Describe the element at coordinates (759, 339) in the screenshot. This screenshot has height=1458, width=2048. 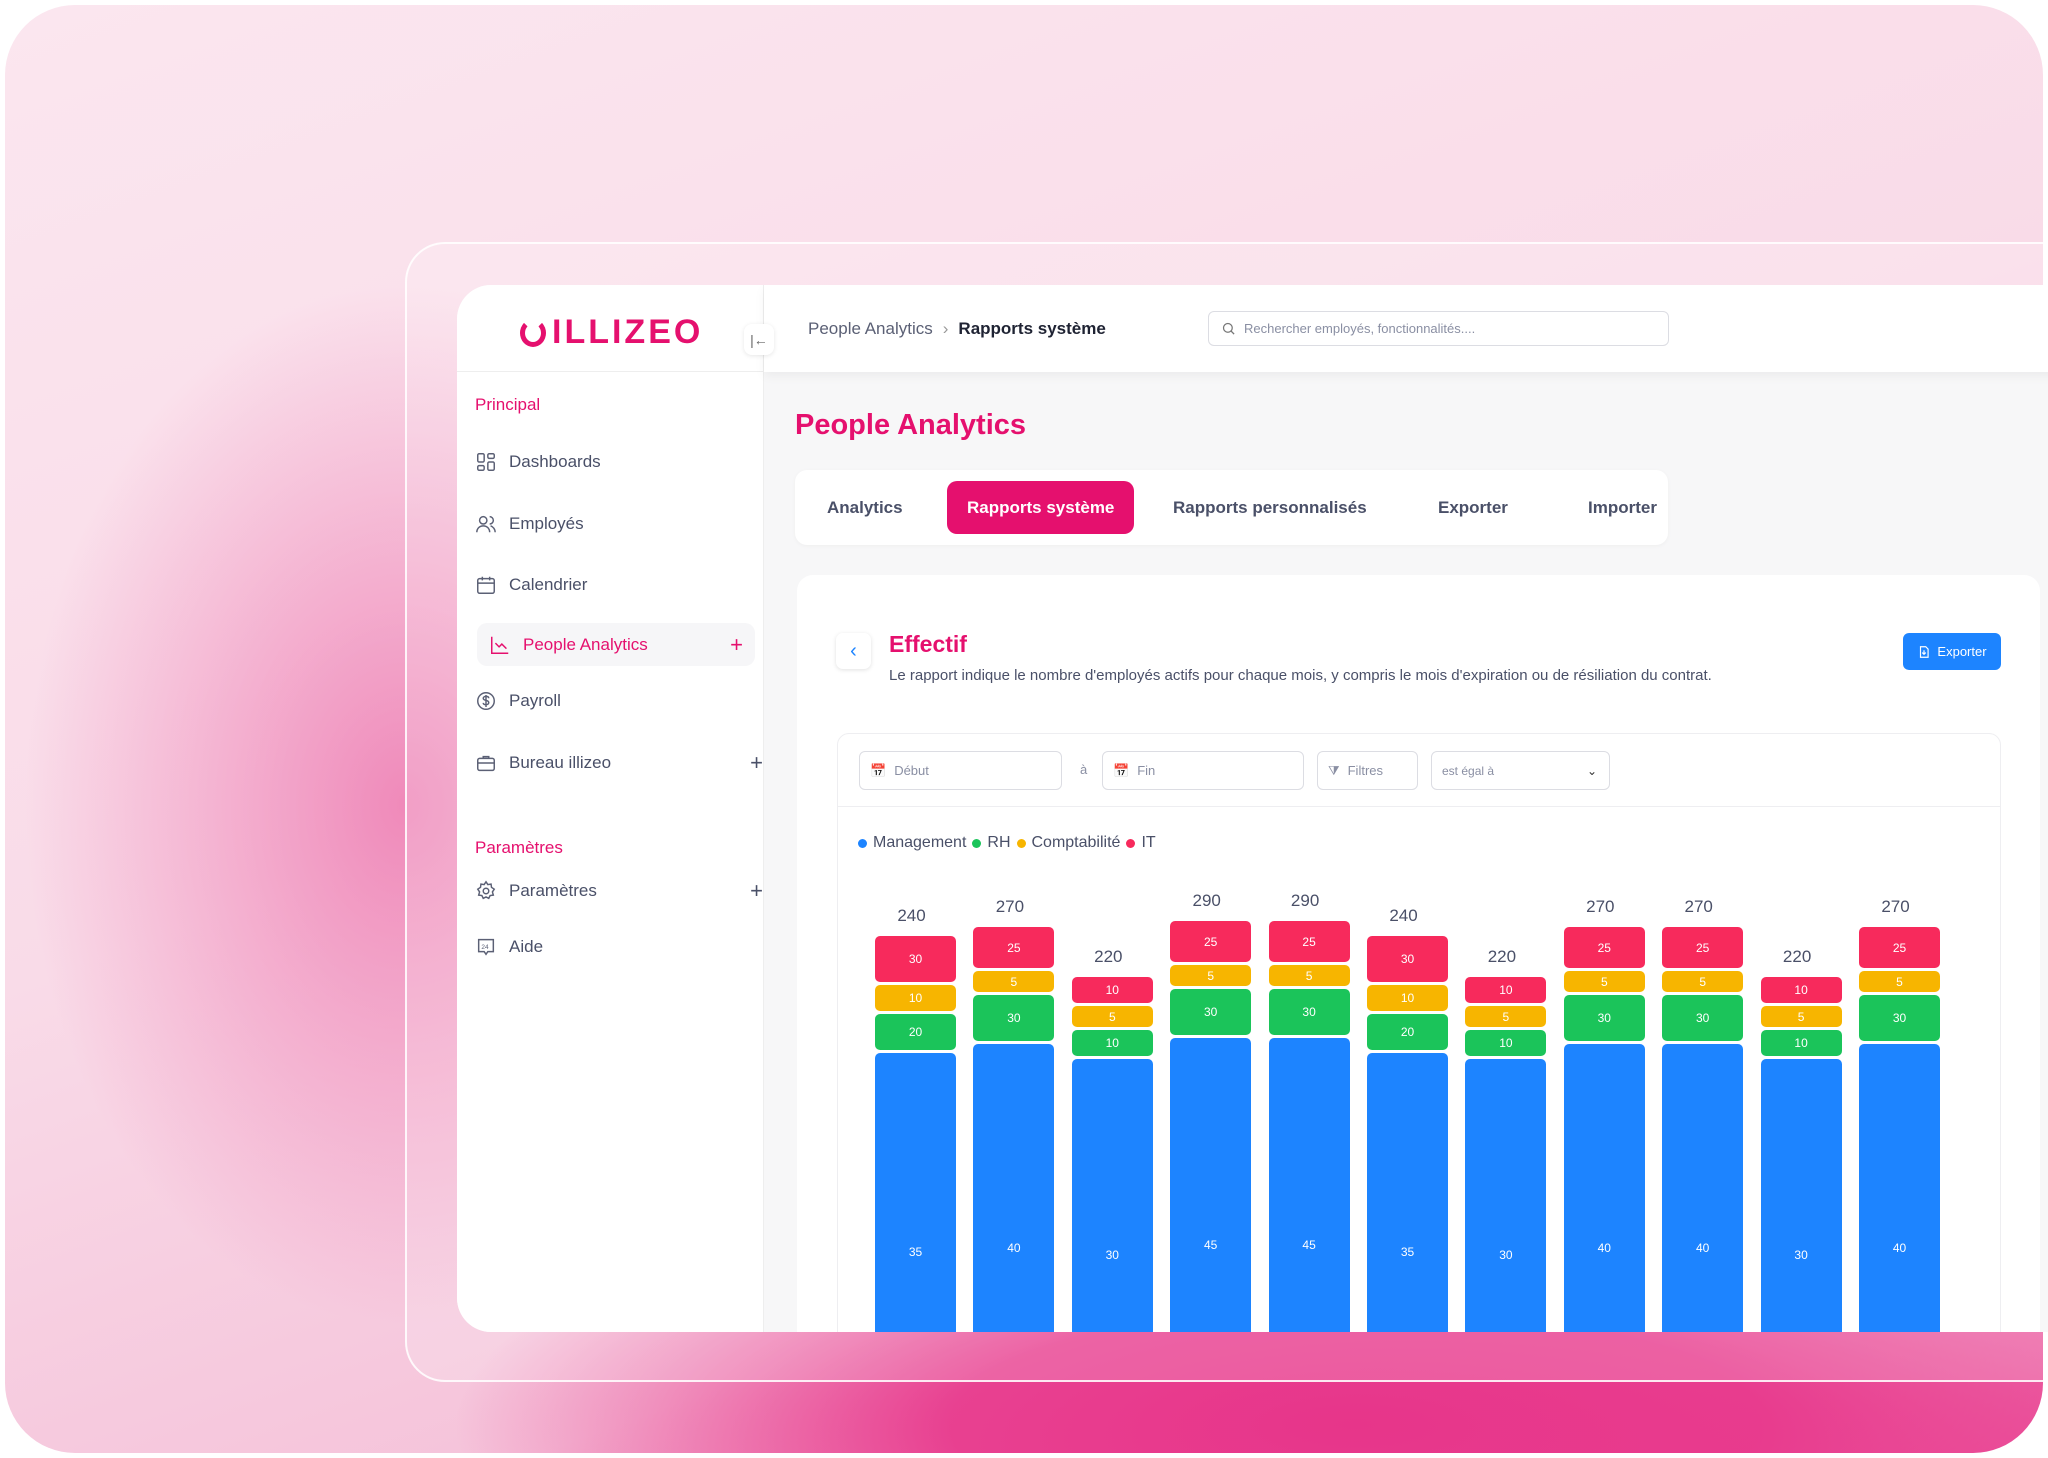
I see `collapse-sidebar-button: |←` at that location.